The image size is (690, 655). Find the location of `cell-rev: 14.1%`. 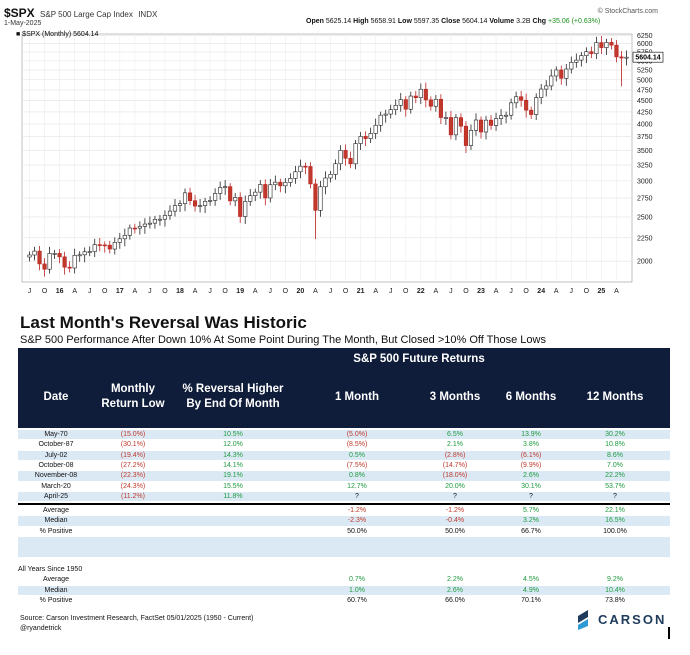

cell-rev: 14.1% is located at coordinates (233, 465).